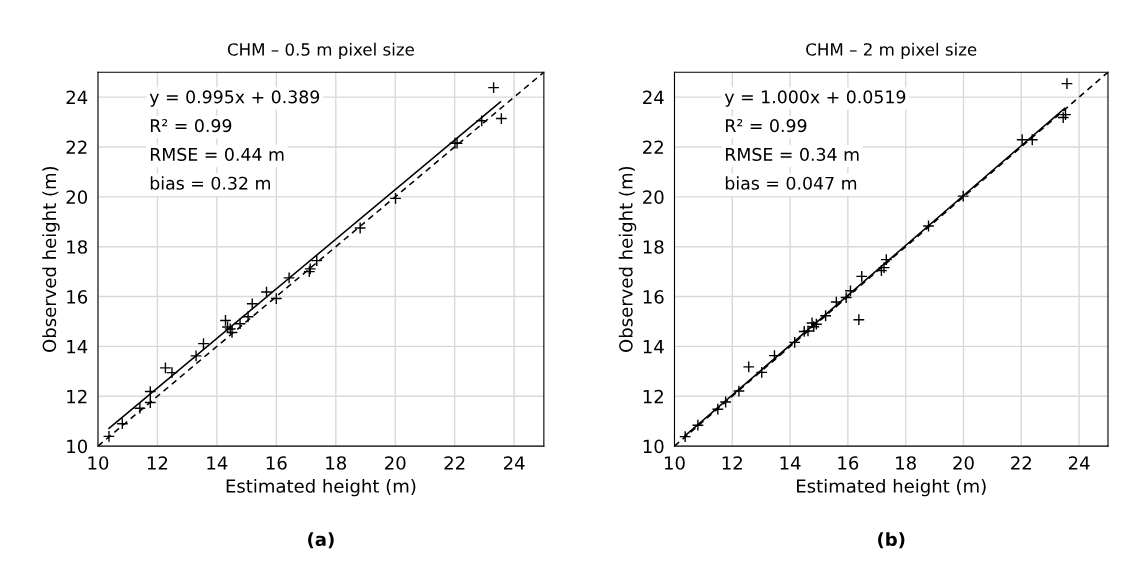 Image resolution: width=1126 pixels, height=564 pixels. What do you see at coordinates (217, 154) in the screenshot?
I see `annotation: RMSE = 0.44 m` at bounding box center [217, 154].